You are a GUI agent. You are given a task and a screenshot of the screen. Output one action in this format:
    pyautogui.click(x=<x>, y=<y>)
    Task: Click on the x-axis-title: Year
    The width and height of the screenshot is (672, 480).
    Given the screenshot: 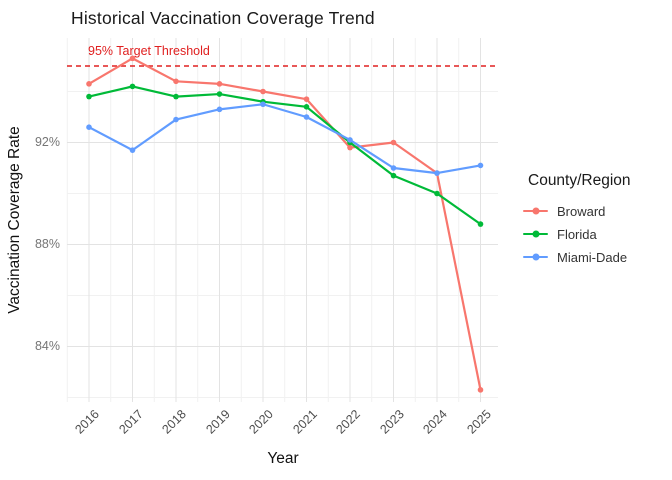 What is the action you would take?
    pyautogui.click(x=283, y=458)
    